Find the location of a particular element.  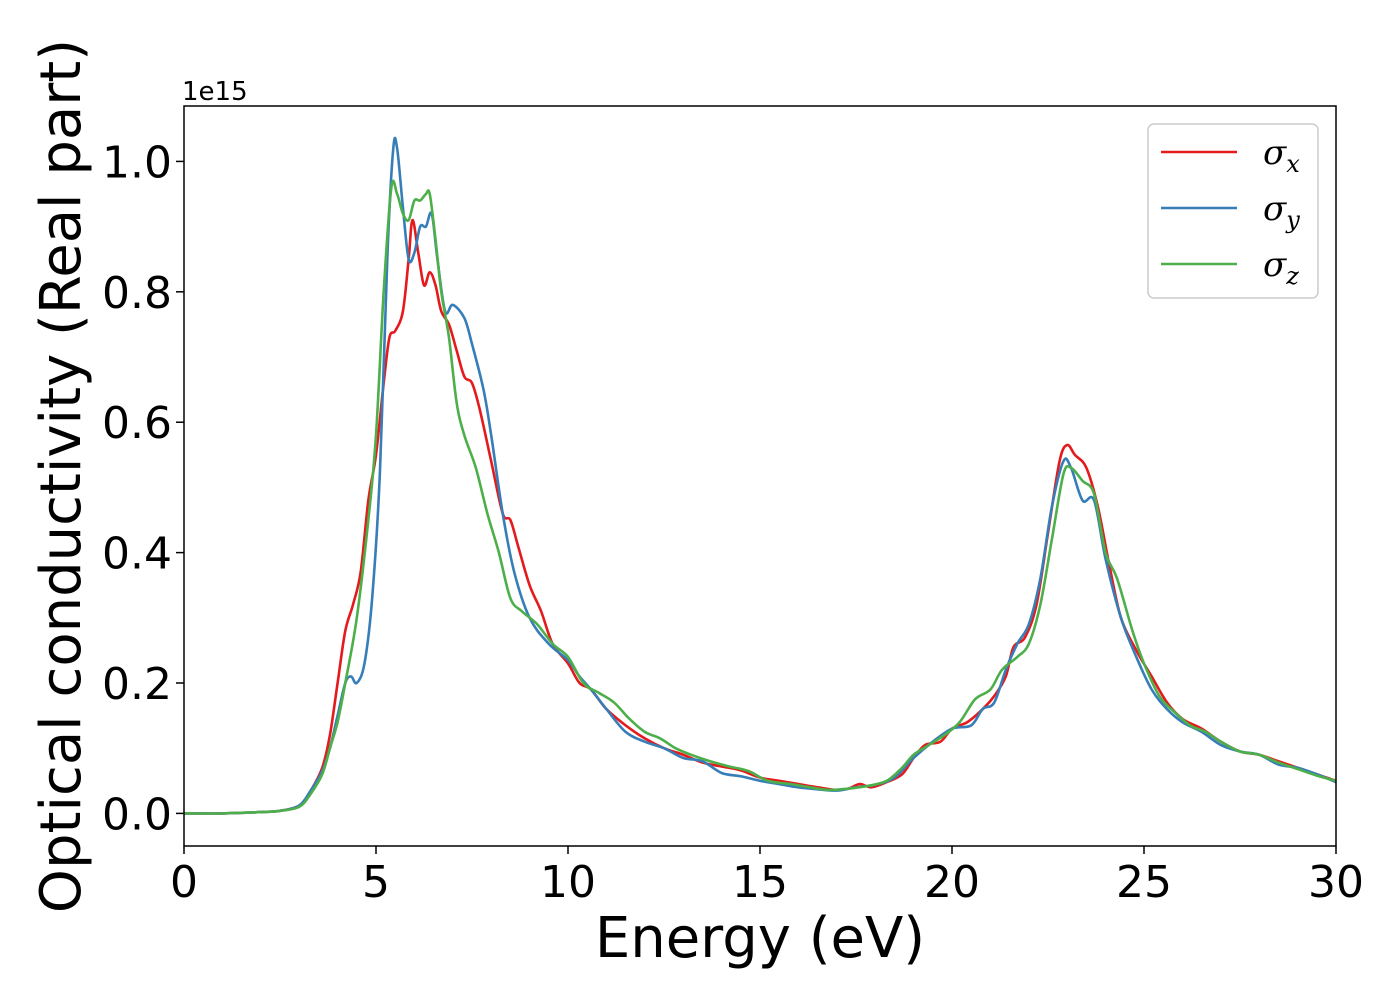

legend: σx σy σz is located at coordinates (1233, 211).